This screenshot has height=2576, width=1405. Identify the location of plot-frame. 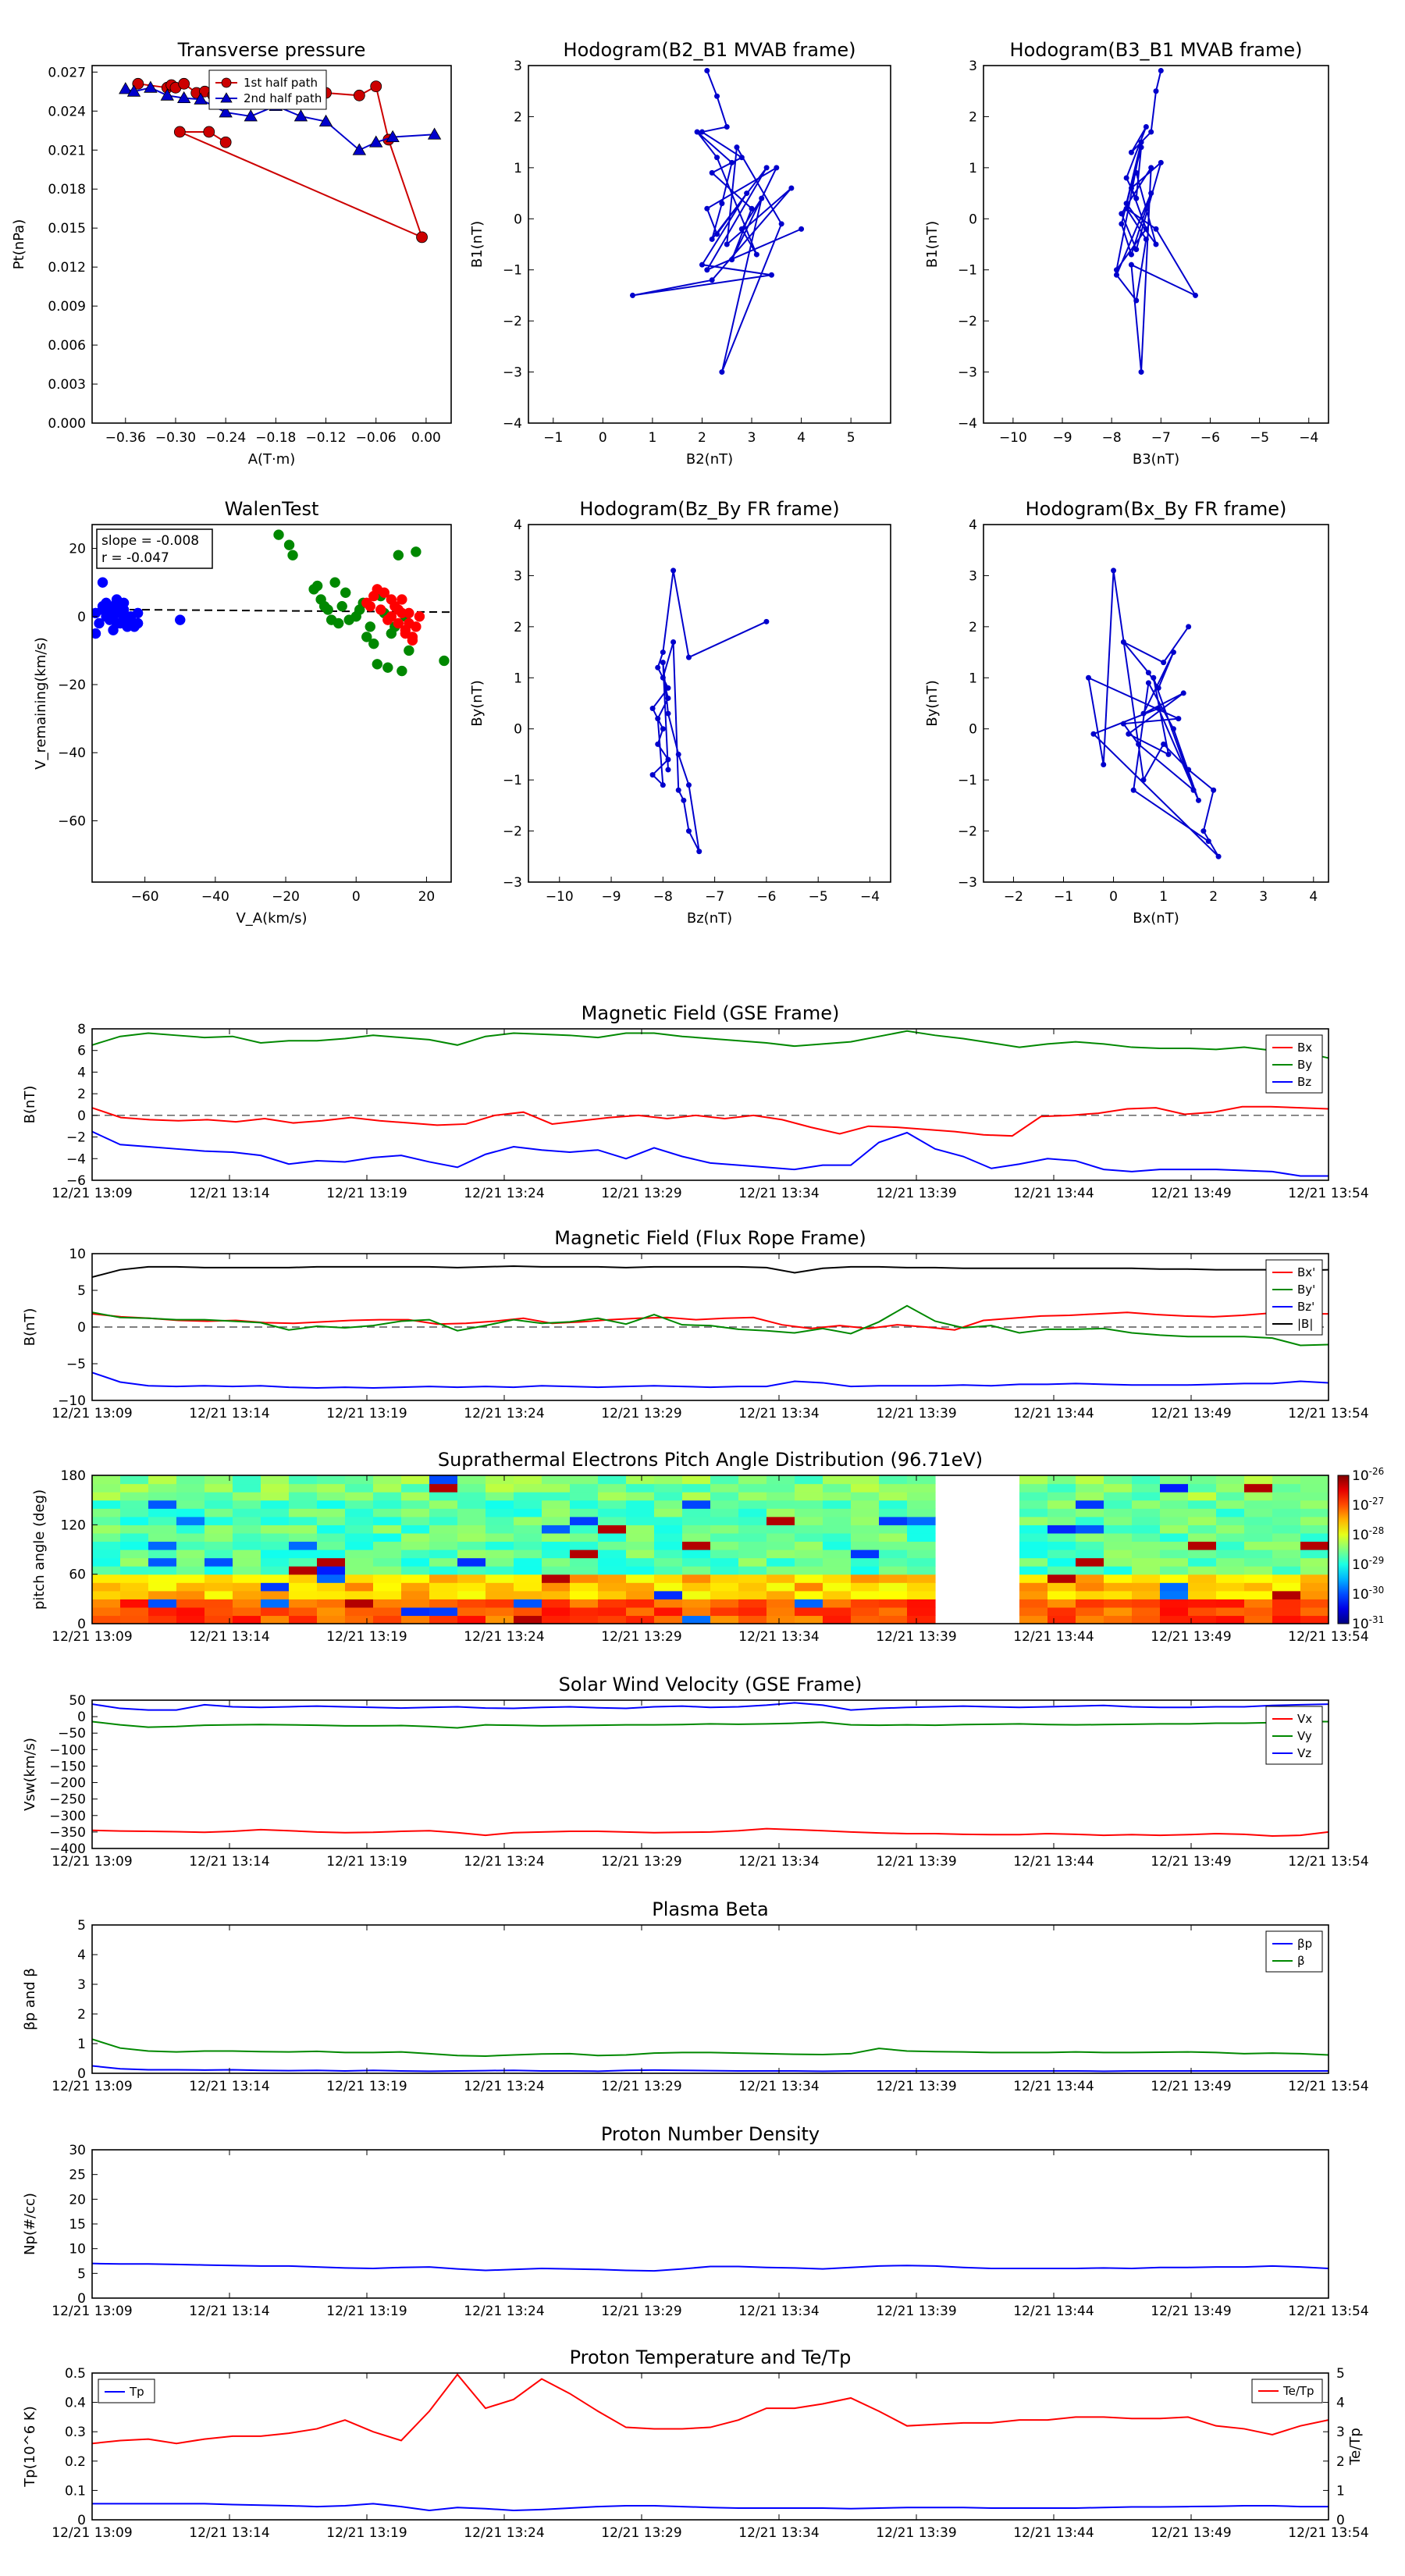
(710, 1549).